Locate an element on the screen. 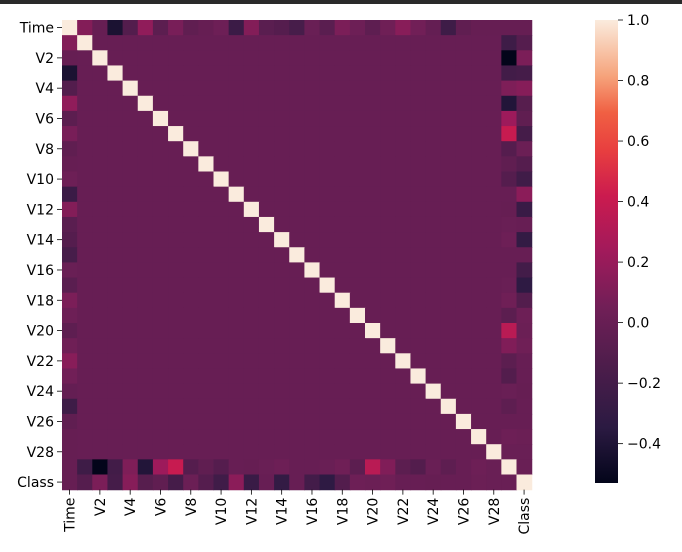  heatmap-cell-V16-V21 is located at coordinates (388, 270).